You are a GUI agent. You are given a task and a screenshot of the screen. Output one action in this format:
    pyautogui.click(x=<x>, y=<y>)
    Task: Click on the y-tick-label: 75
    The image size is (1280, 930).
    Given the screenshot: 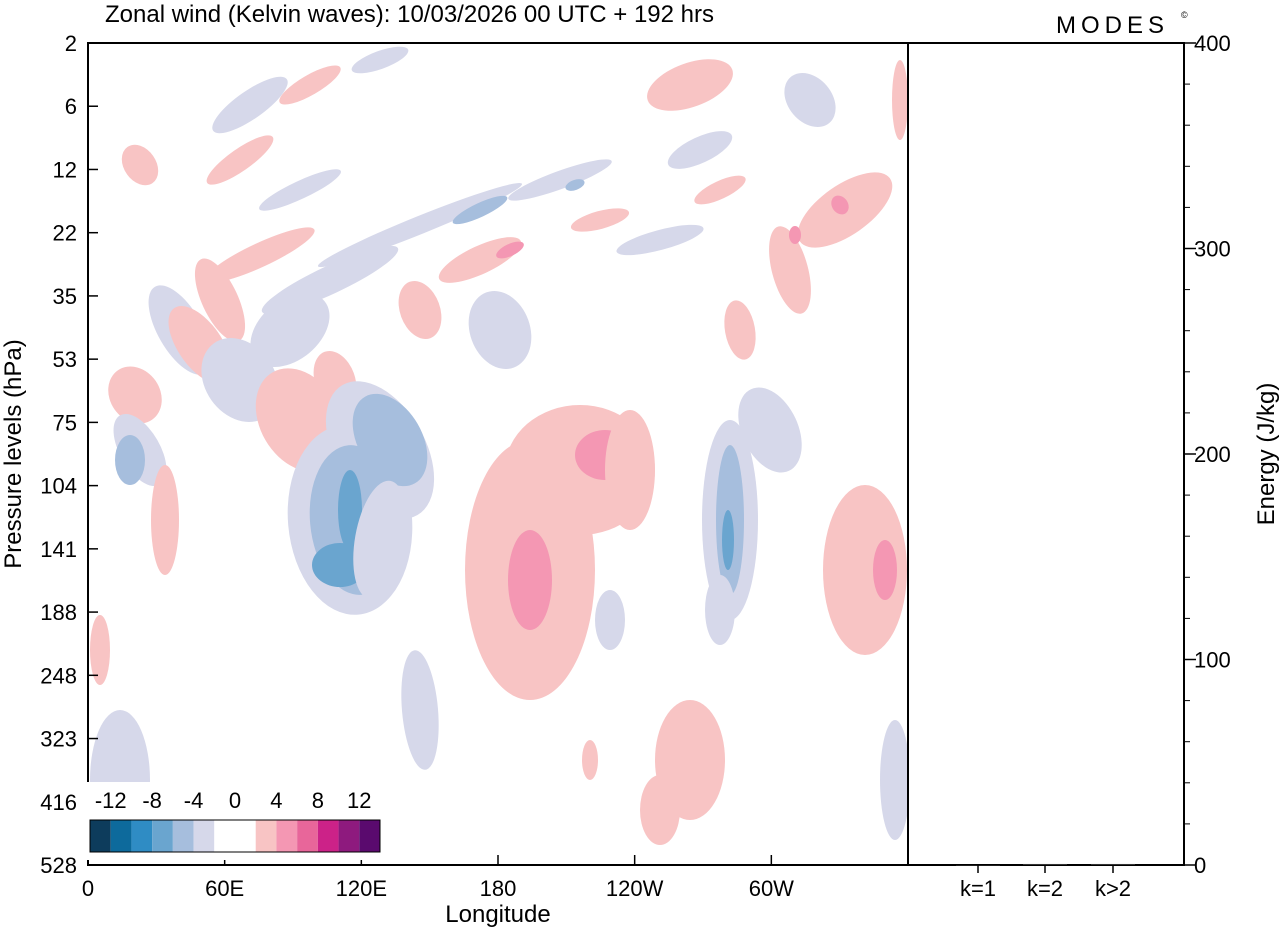 What is the action you would take?
    pyautogui.click(x=65, y=422)
    